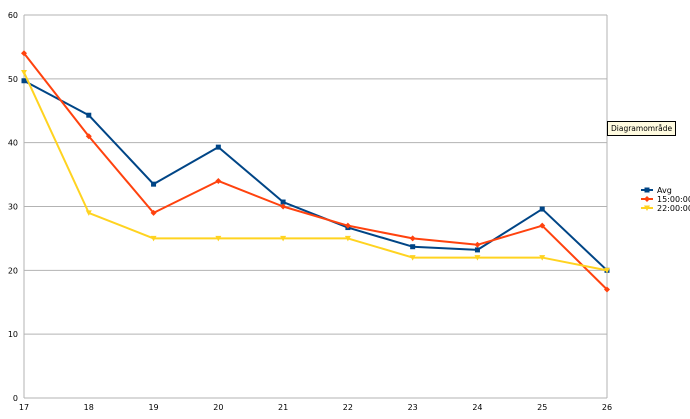 This screenshot has height=419, width=690. What do you see at coordinates (607, 407) in the screenshot?
I see `x-tick-label: 26` at bounding box center [607, 407].